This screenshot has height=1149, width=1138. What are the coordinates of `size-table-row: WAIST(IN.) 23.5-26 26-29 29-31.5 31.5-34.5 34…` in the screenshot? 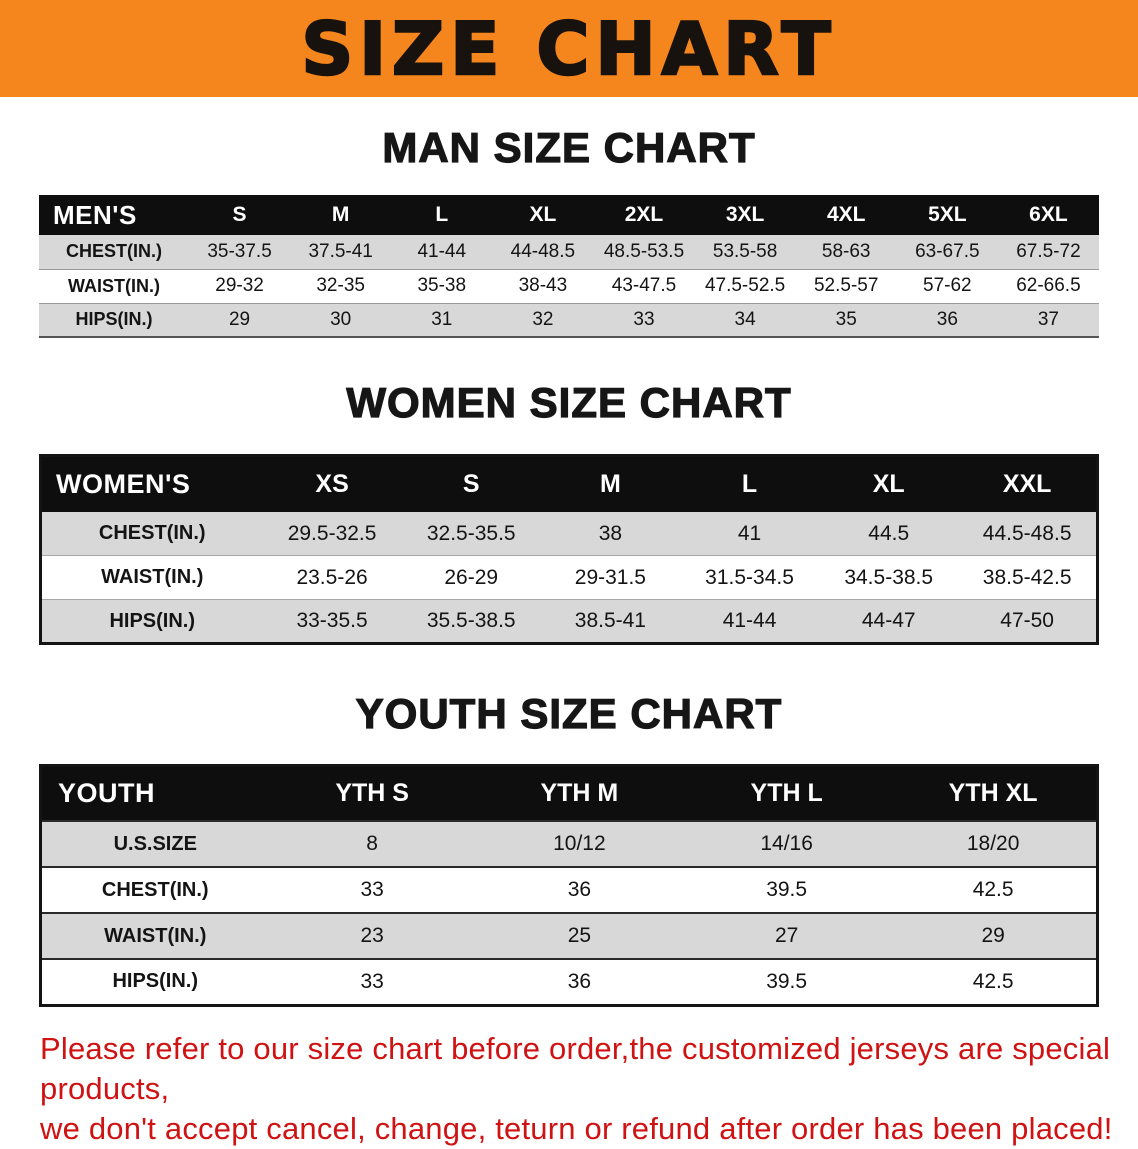 It's located at (569, 577).